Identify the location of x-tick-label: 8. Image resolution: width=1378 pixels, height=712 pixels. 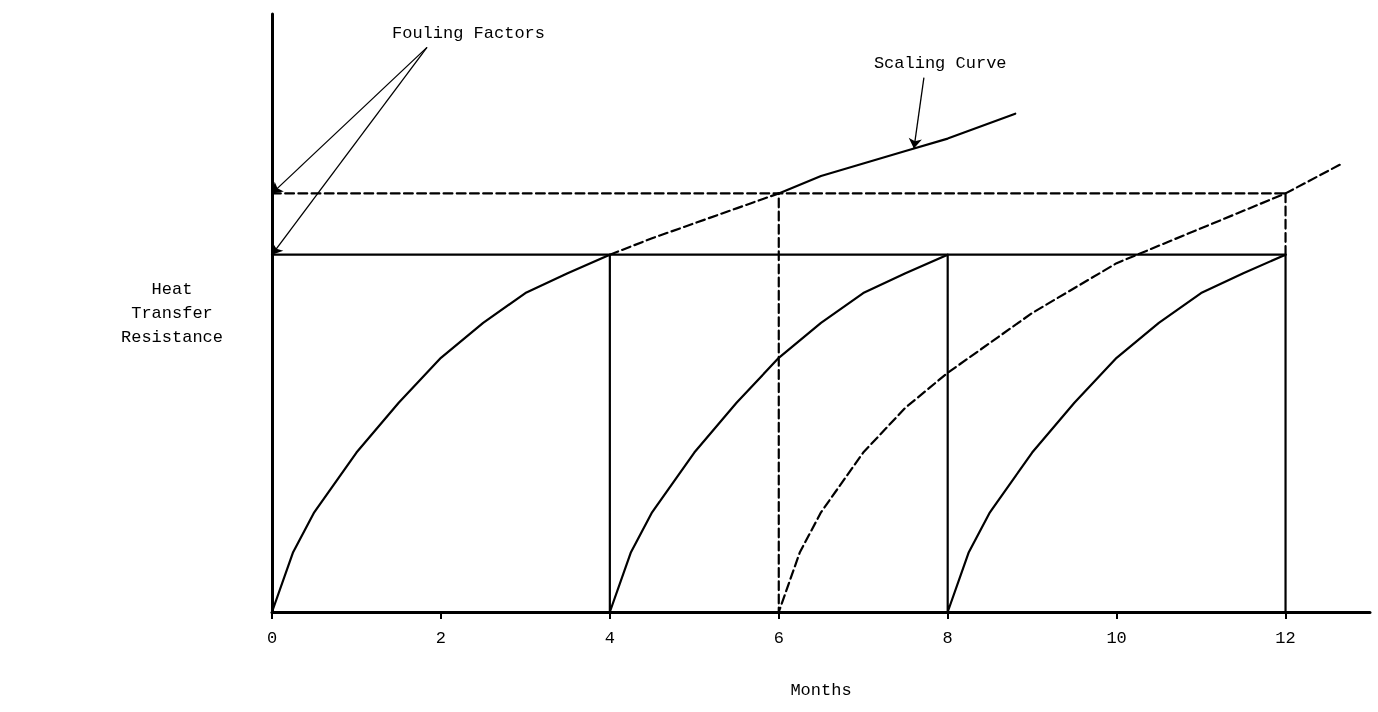
(947, 638).